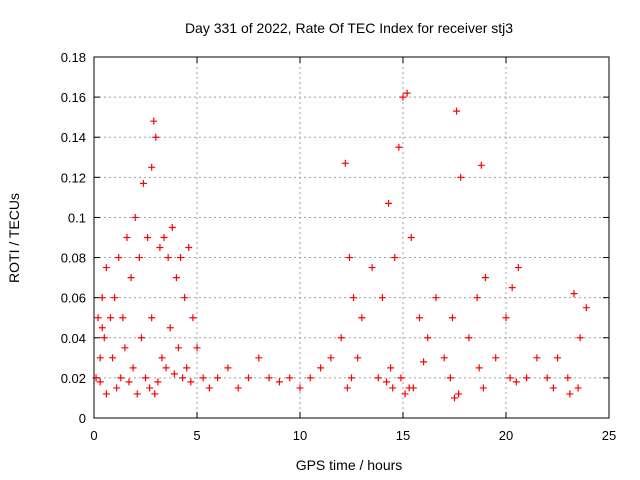  What do you see at coordinates (73, 137) in the screenshot?
I see `y-tick-label: 0.14` at bounding box center [73, 137].